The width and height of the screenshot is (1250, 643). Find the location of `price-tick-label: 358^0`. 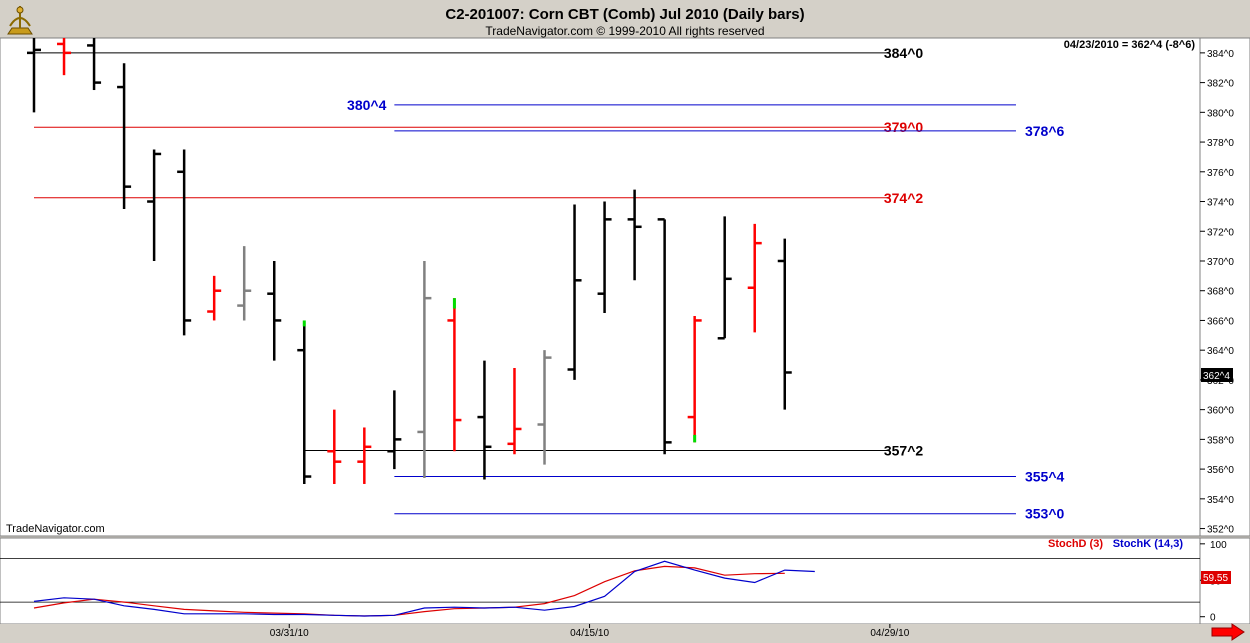

price-tick-label: 358^0 is located at coordinates (1220, 440).